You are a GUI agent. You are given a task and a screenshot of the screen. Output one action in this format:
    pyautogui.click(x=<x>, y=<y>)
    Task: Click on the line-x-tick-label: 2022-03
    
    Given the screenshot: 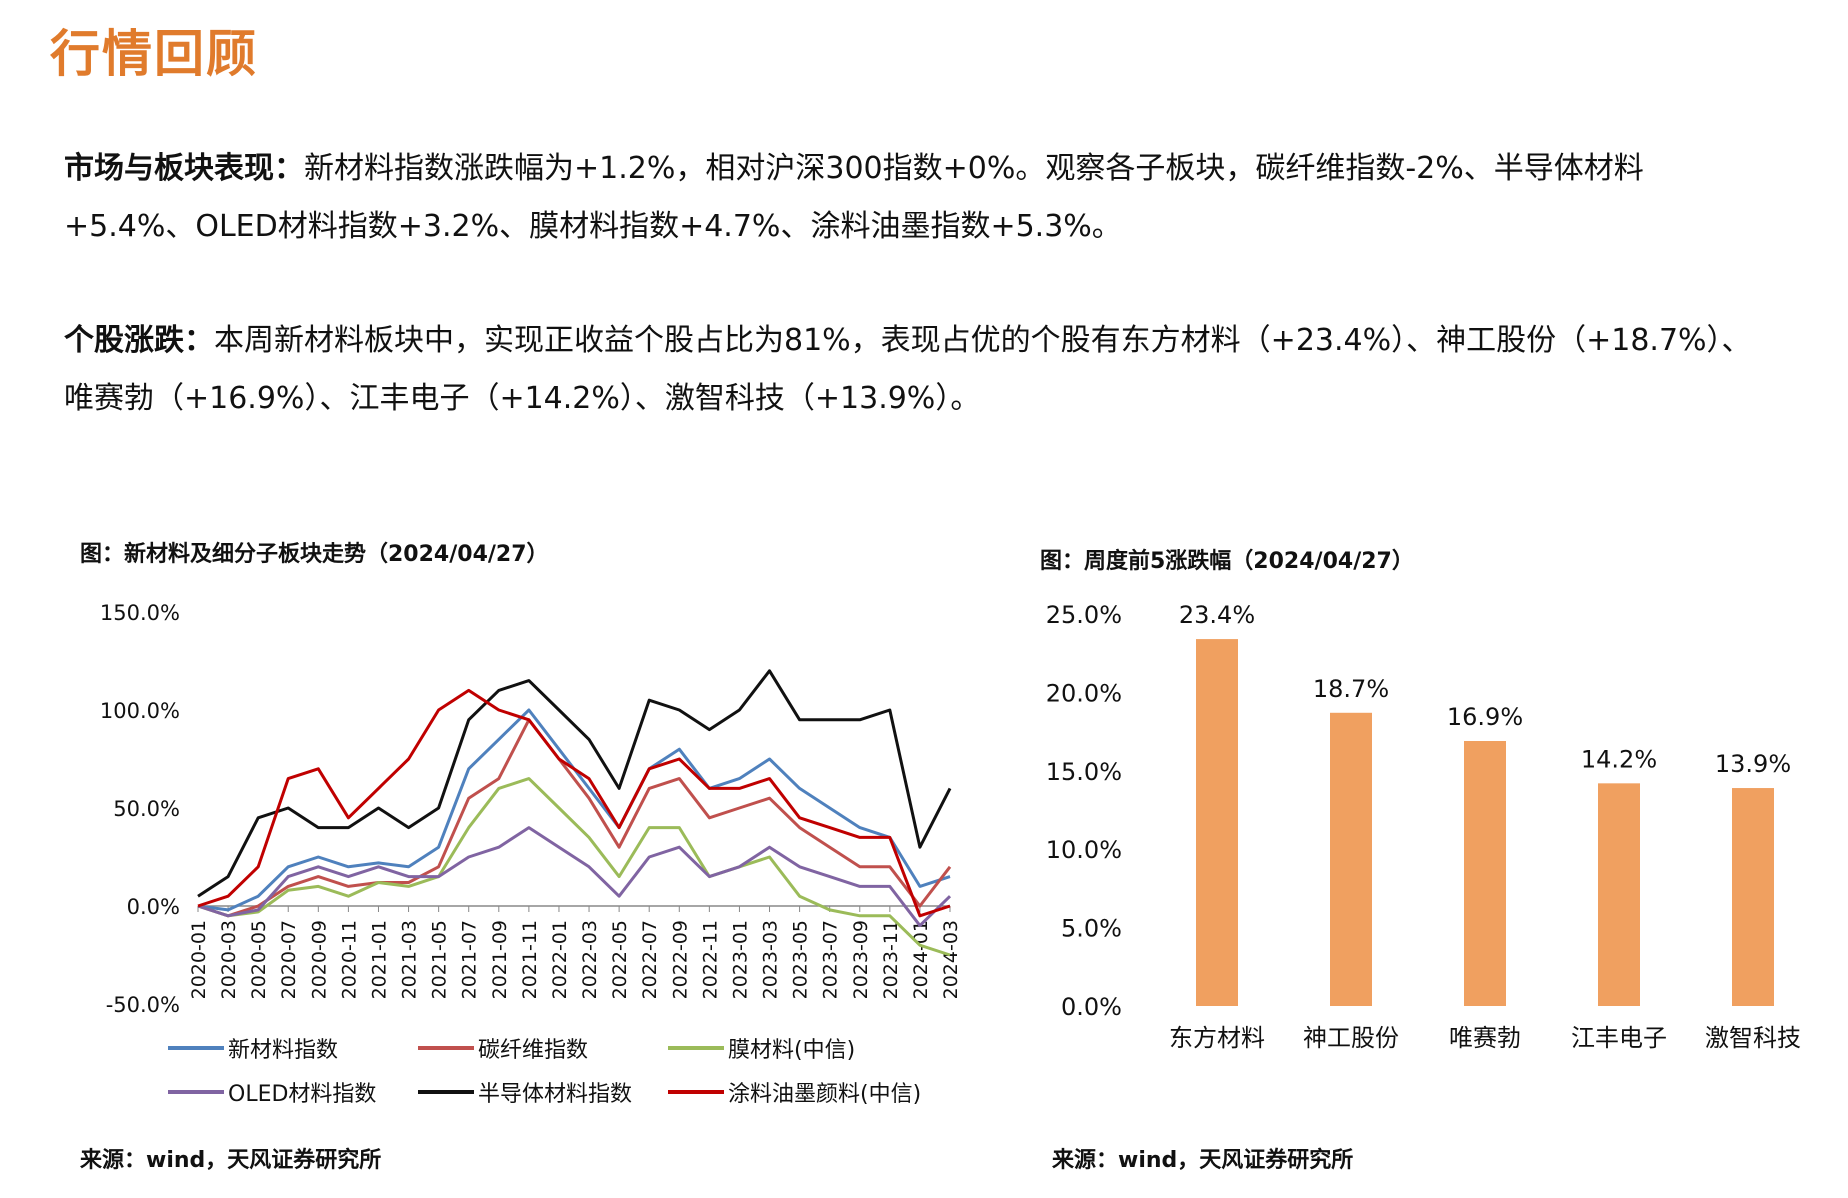 What is the action you would take?
    pyautogui.click(x=590, y=959)
    